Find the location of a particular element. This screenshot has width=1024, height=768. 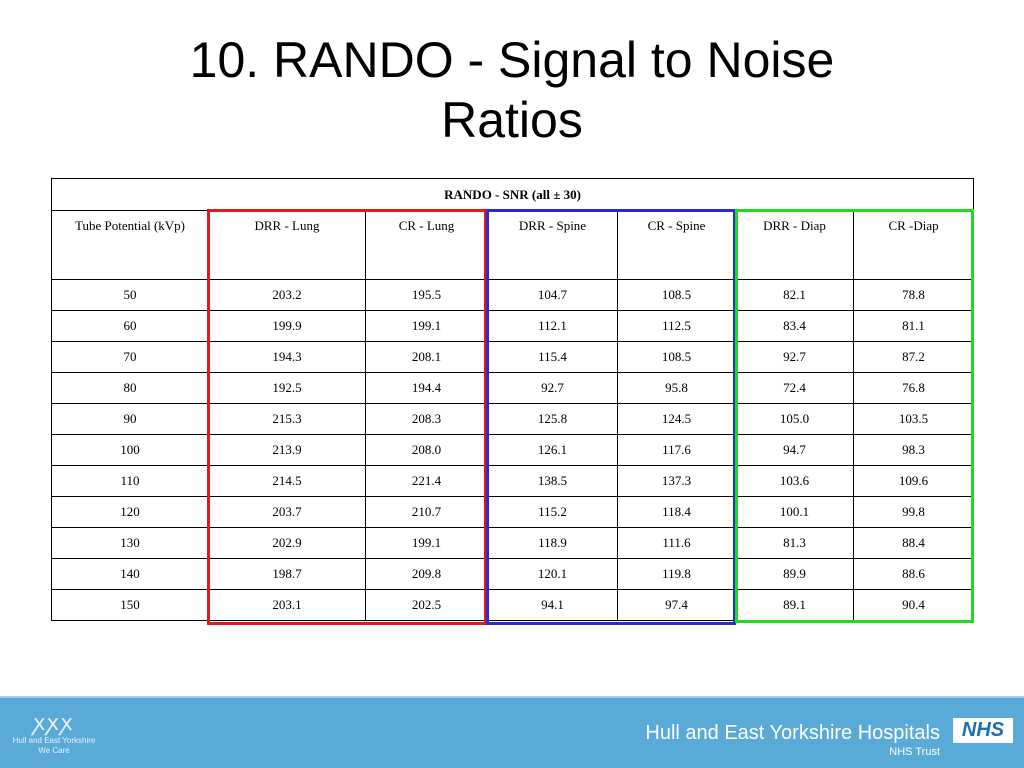

column-header: CR - Lung is located at coordinates (426, 245).